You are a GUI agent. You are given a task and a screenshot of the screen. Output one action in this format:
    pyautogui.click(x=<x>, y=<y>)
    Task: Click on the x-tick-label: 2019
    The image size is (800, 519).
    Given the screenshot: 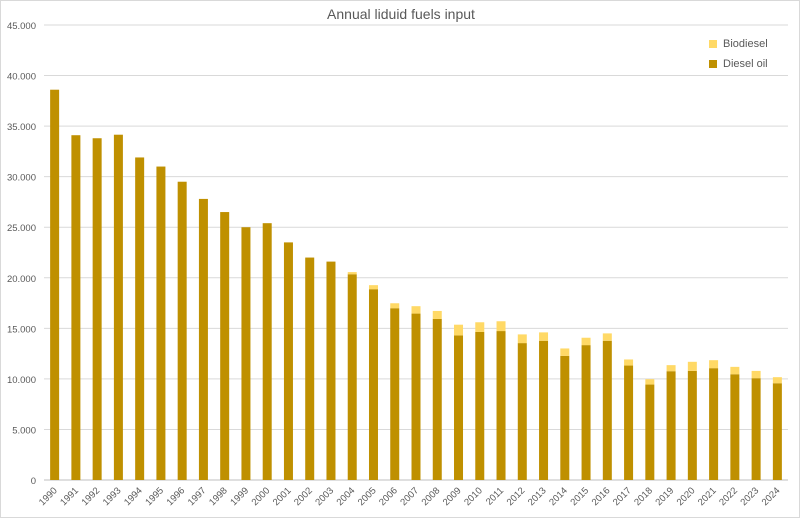 What is the action you would take?
    pyautogui.click(x=664, y=496)
    